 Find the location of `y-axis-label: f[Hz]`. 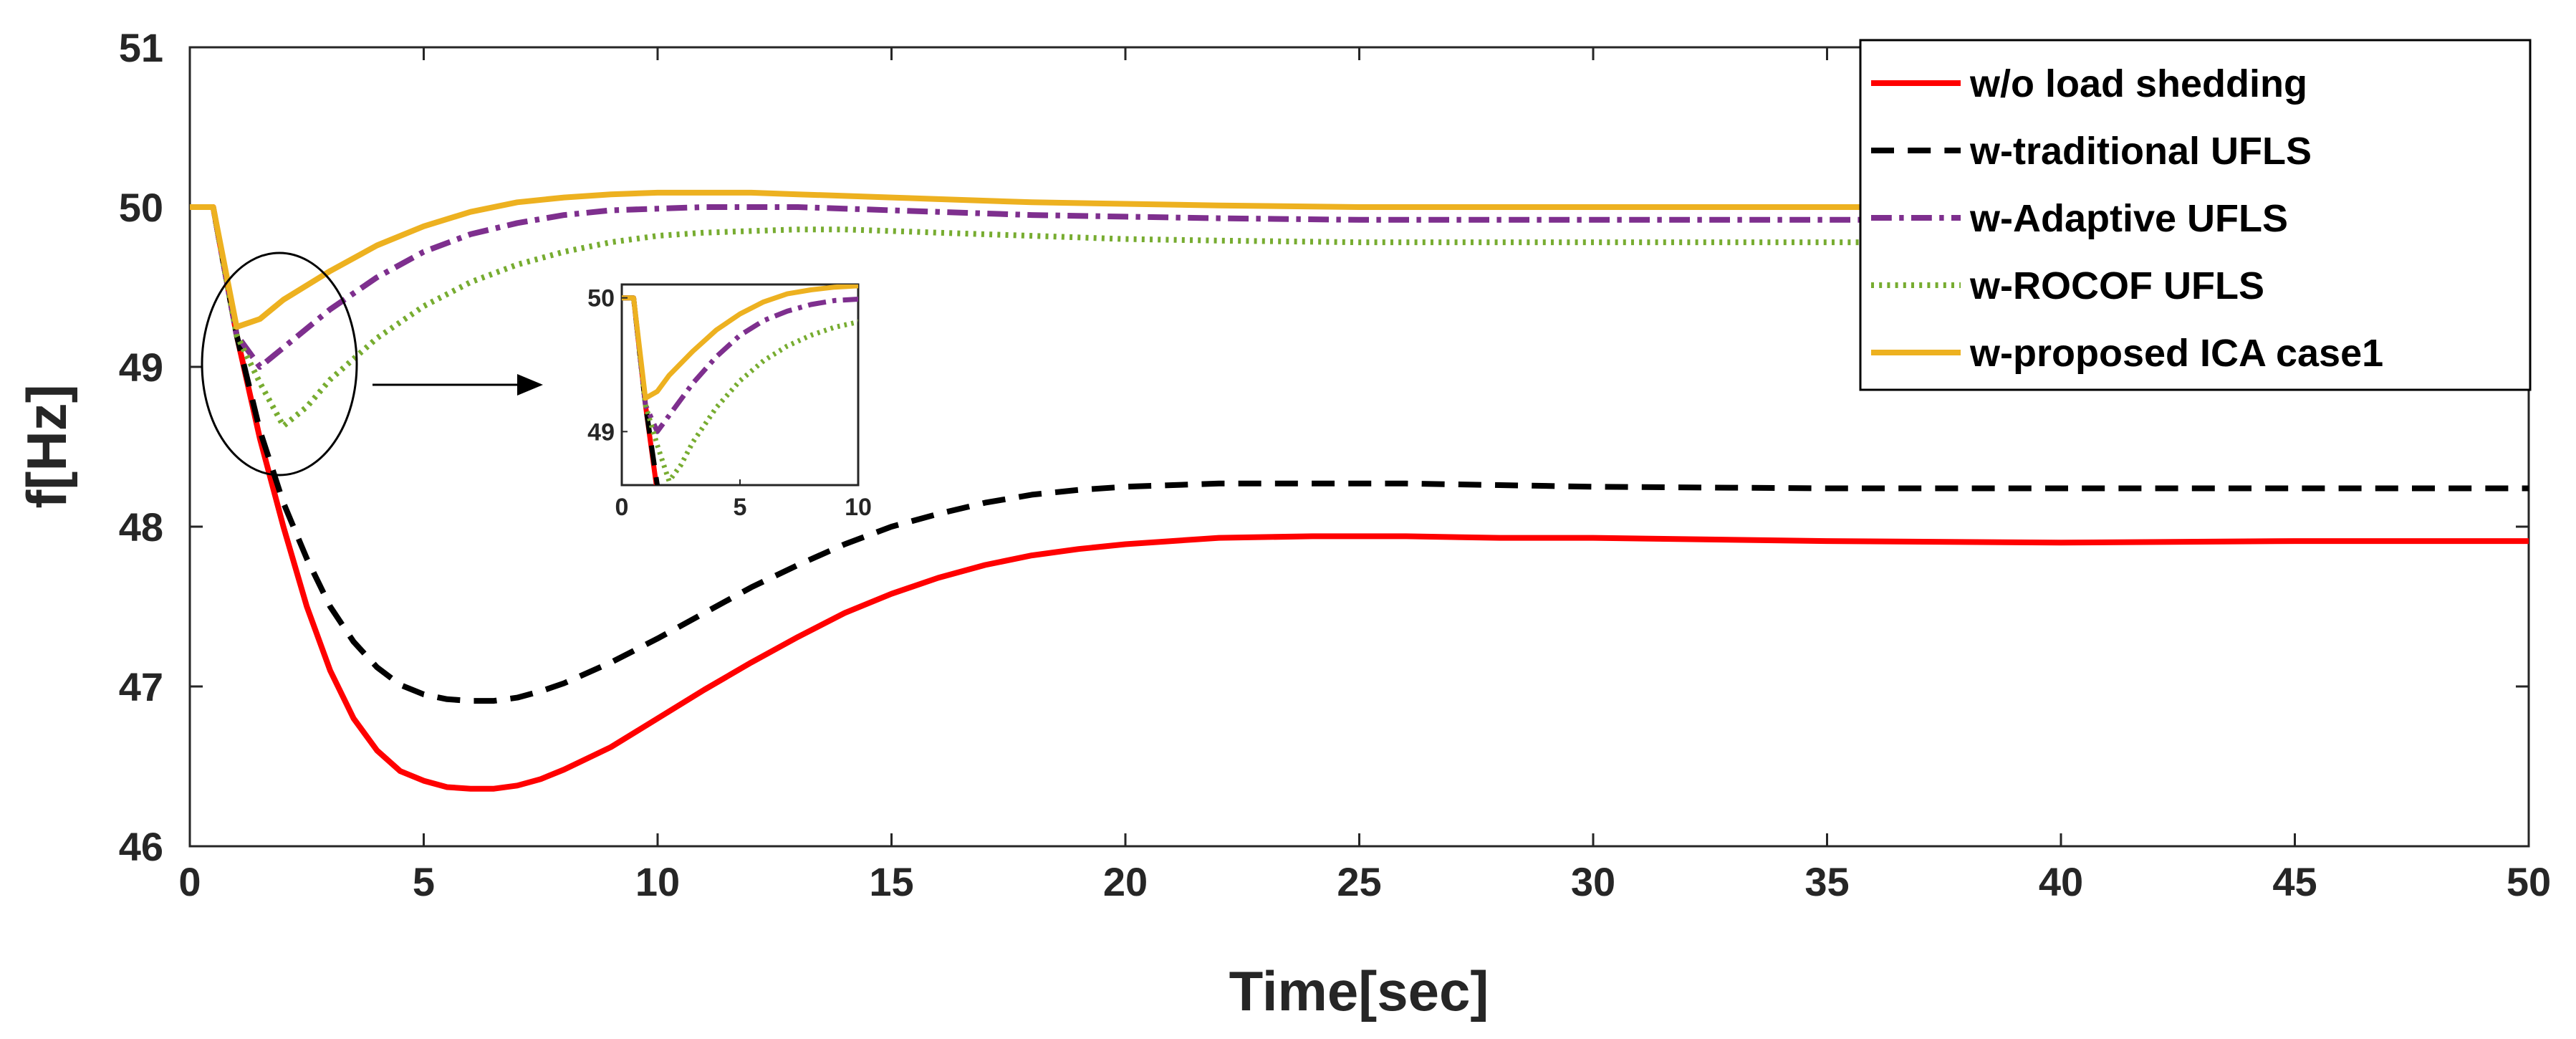

y-axis-label: f[Hz] is located at coordinates (47, 446).